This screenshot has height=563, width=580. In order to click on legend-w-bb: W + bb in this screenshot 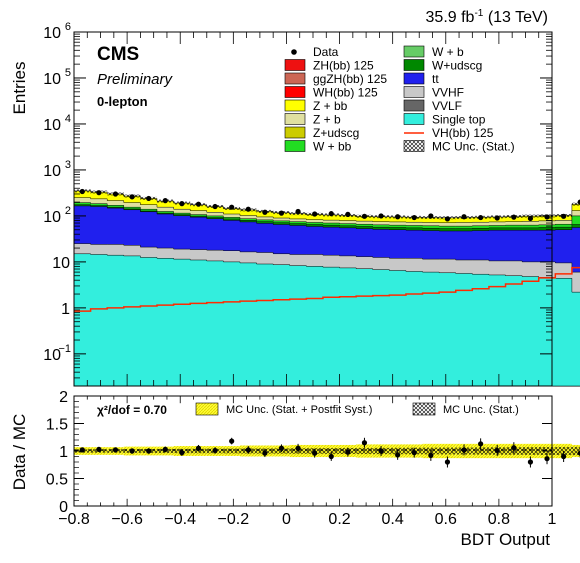, I will do `click(332, 147)`.